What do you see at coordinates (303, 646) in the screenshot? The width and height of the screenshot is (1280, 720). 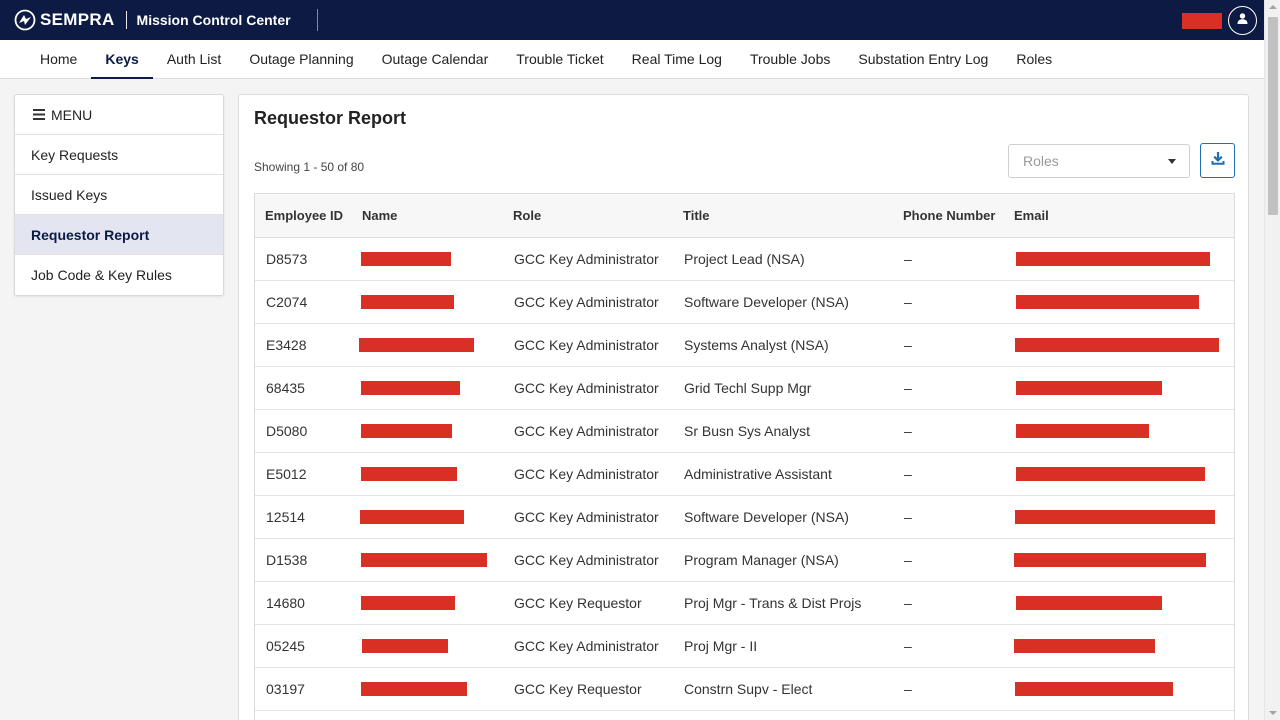 I see `employee-id-cell: 05245` at bounding box center [303, 646].